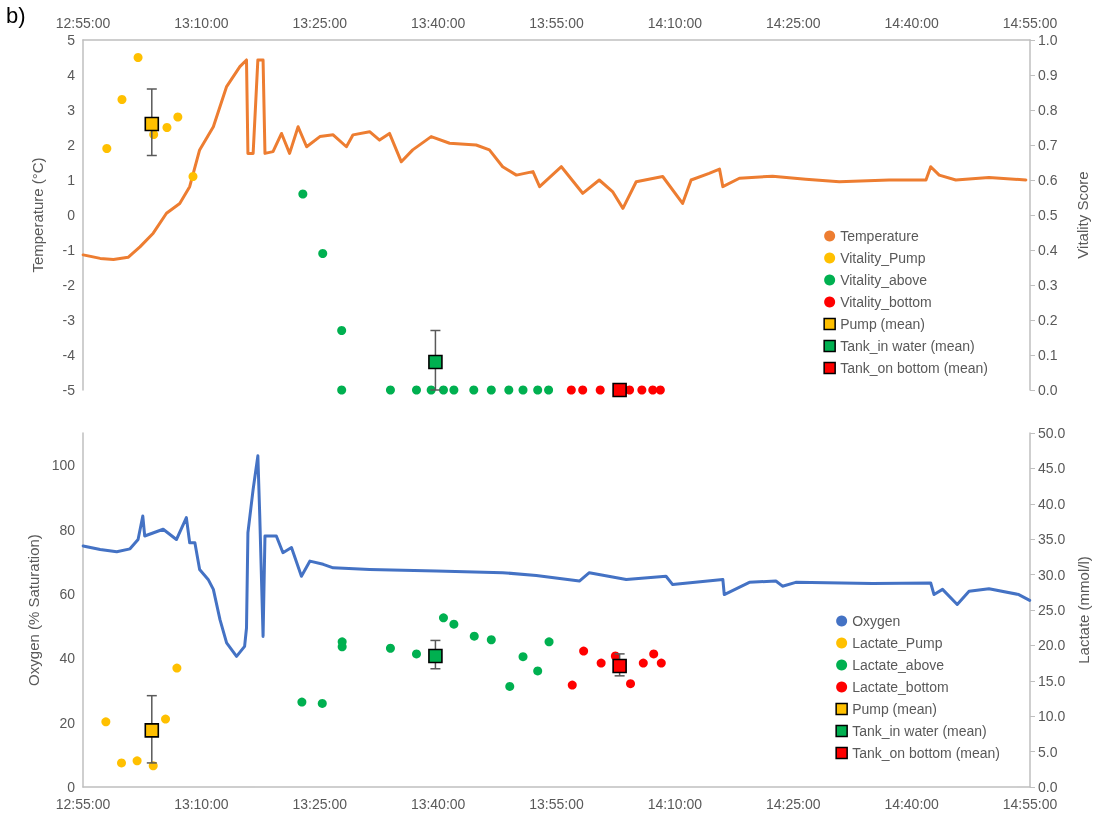  I want to click on y-tick-label: -3, so click(69, 320).